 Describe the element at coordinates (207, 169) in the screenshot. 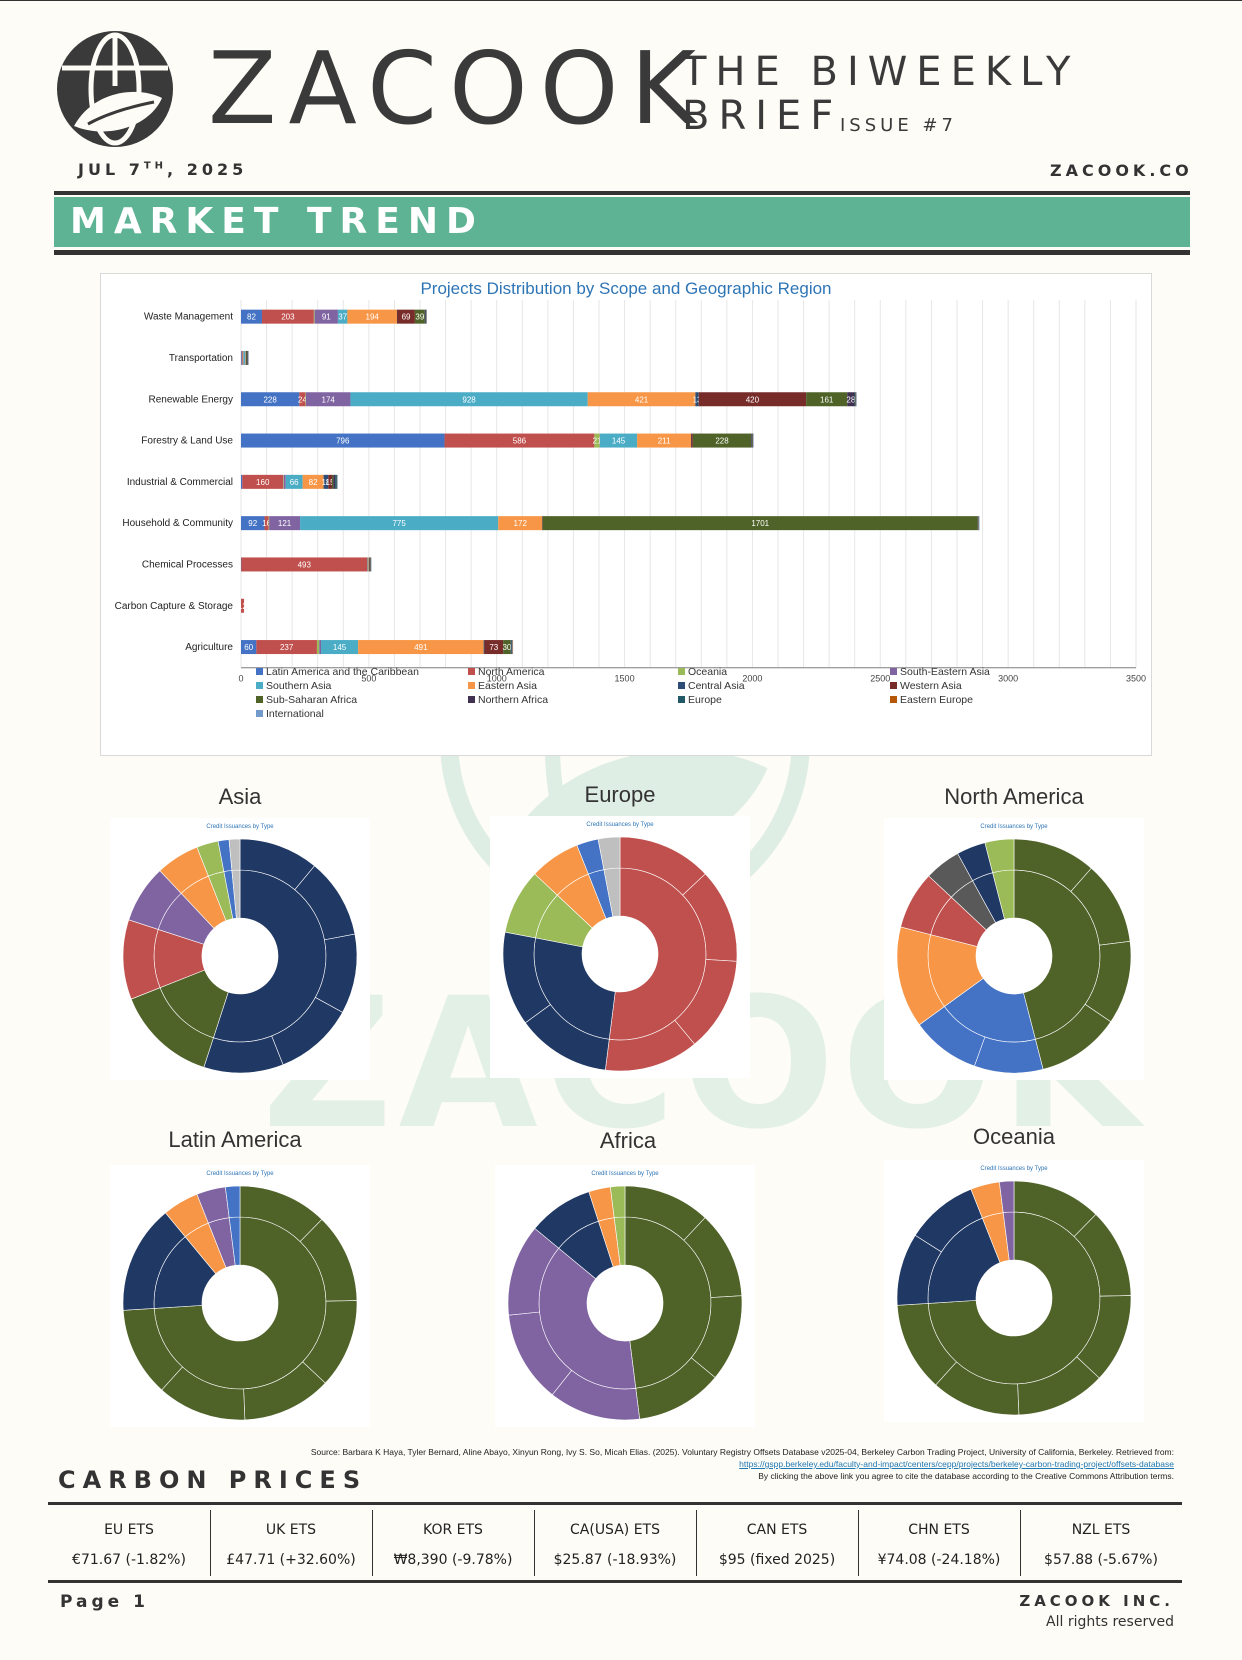

I see `date-year: , 2025` at that location.